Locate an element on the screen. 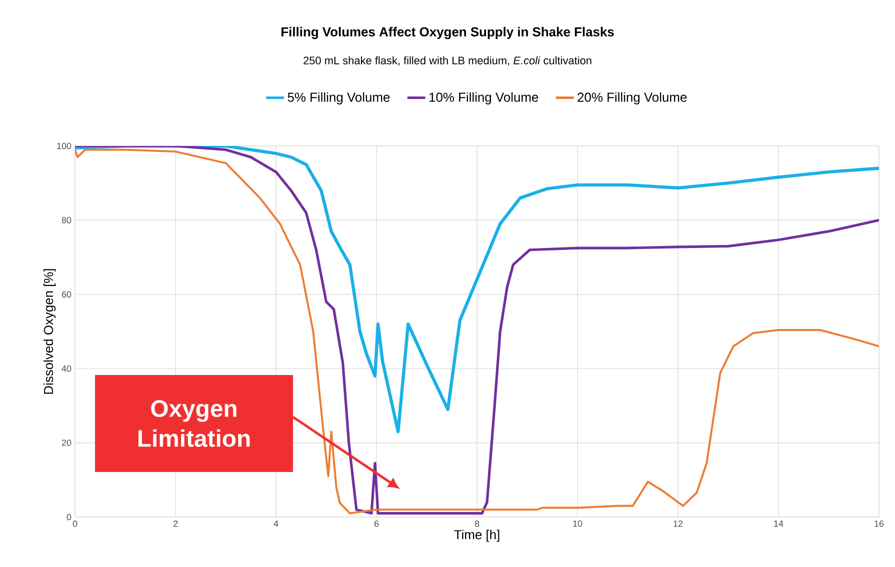 The height and width of the screenshot is (567, 895). y-axis-title: Dissolved Oxygen [%] is located at coordinates (50, 331).